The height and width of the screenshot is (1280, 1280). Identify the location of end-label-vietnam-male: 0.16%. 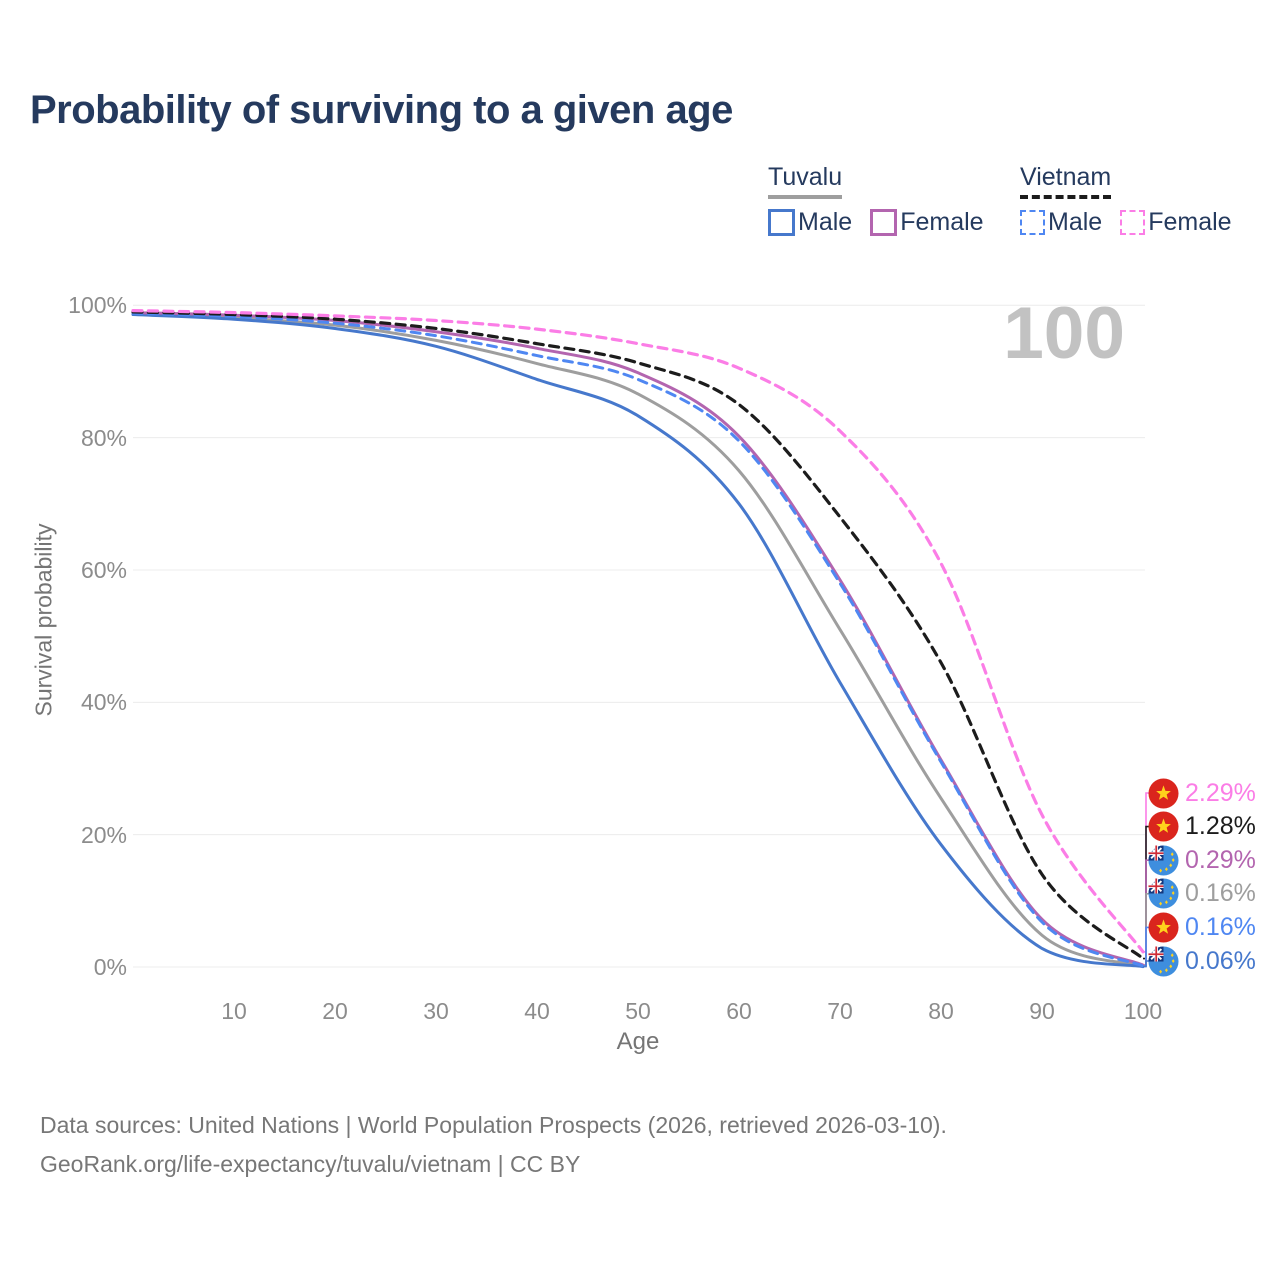
(1202, 927).